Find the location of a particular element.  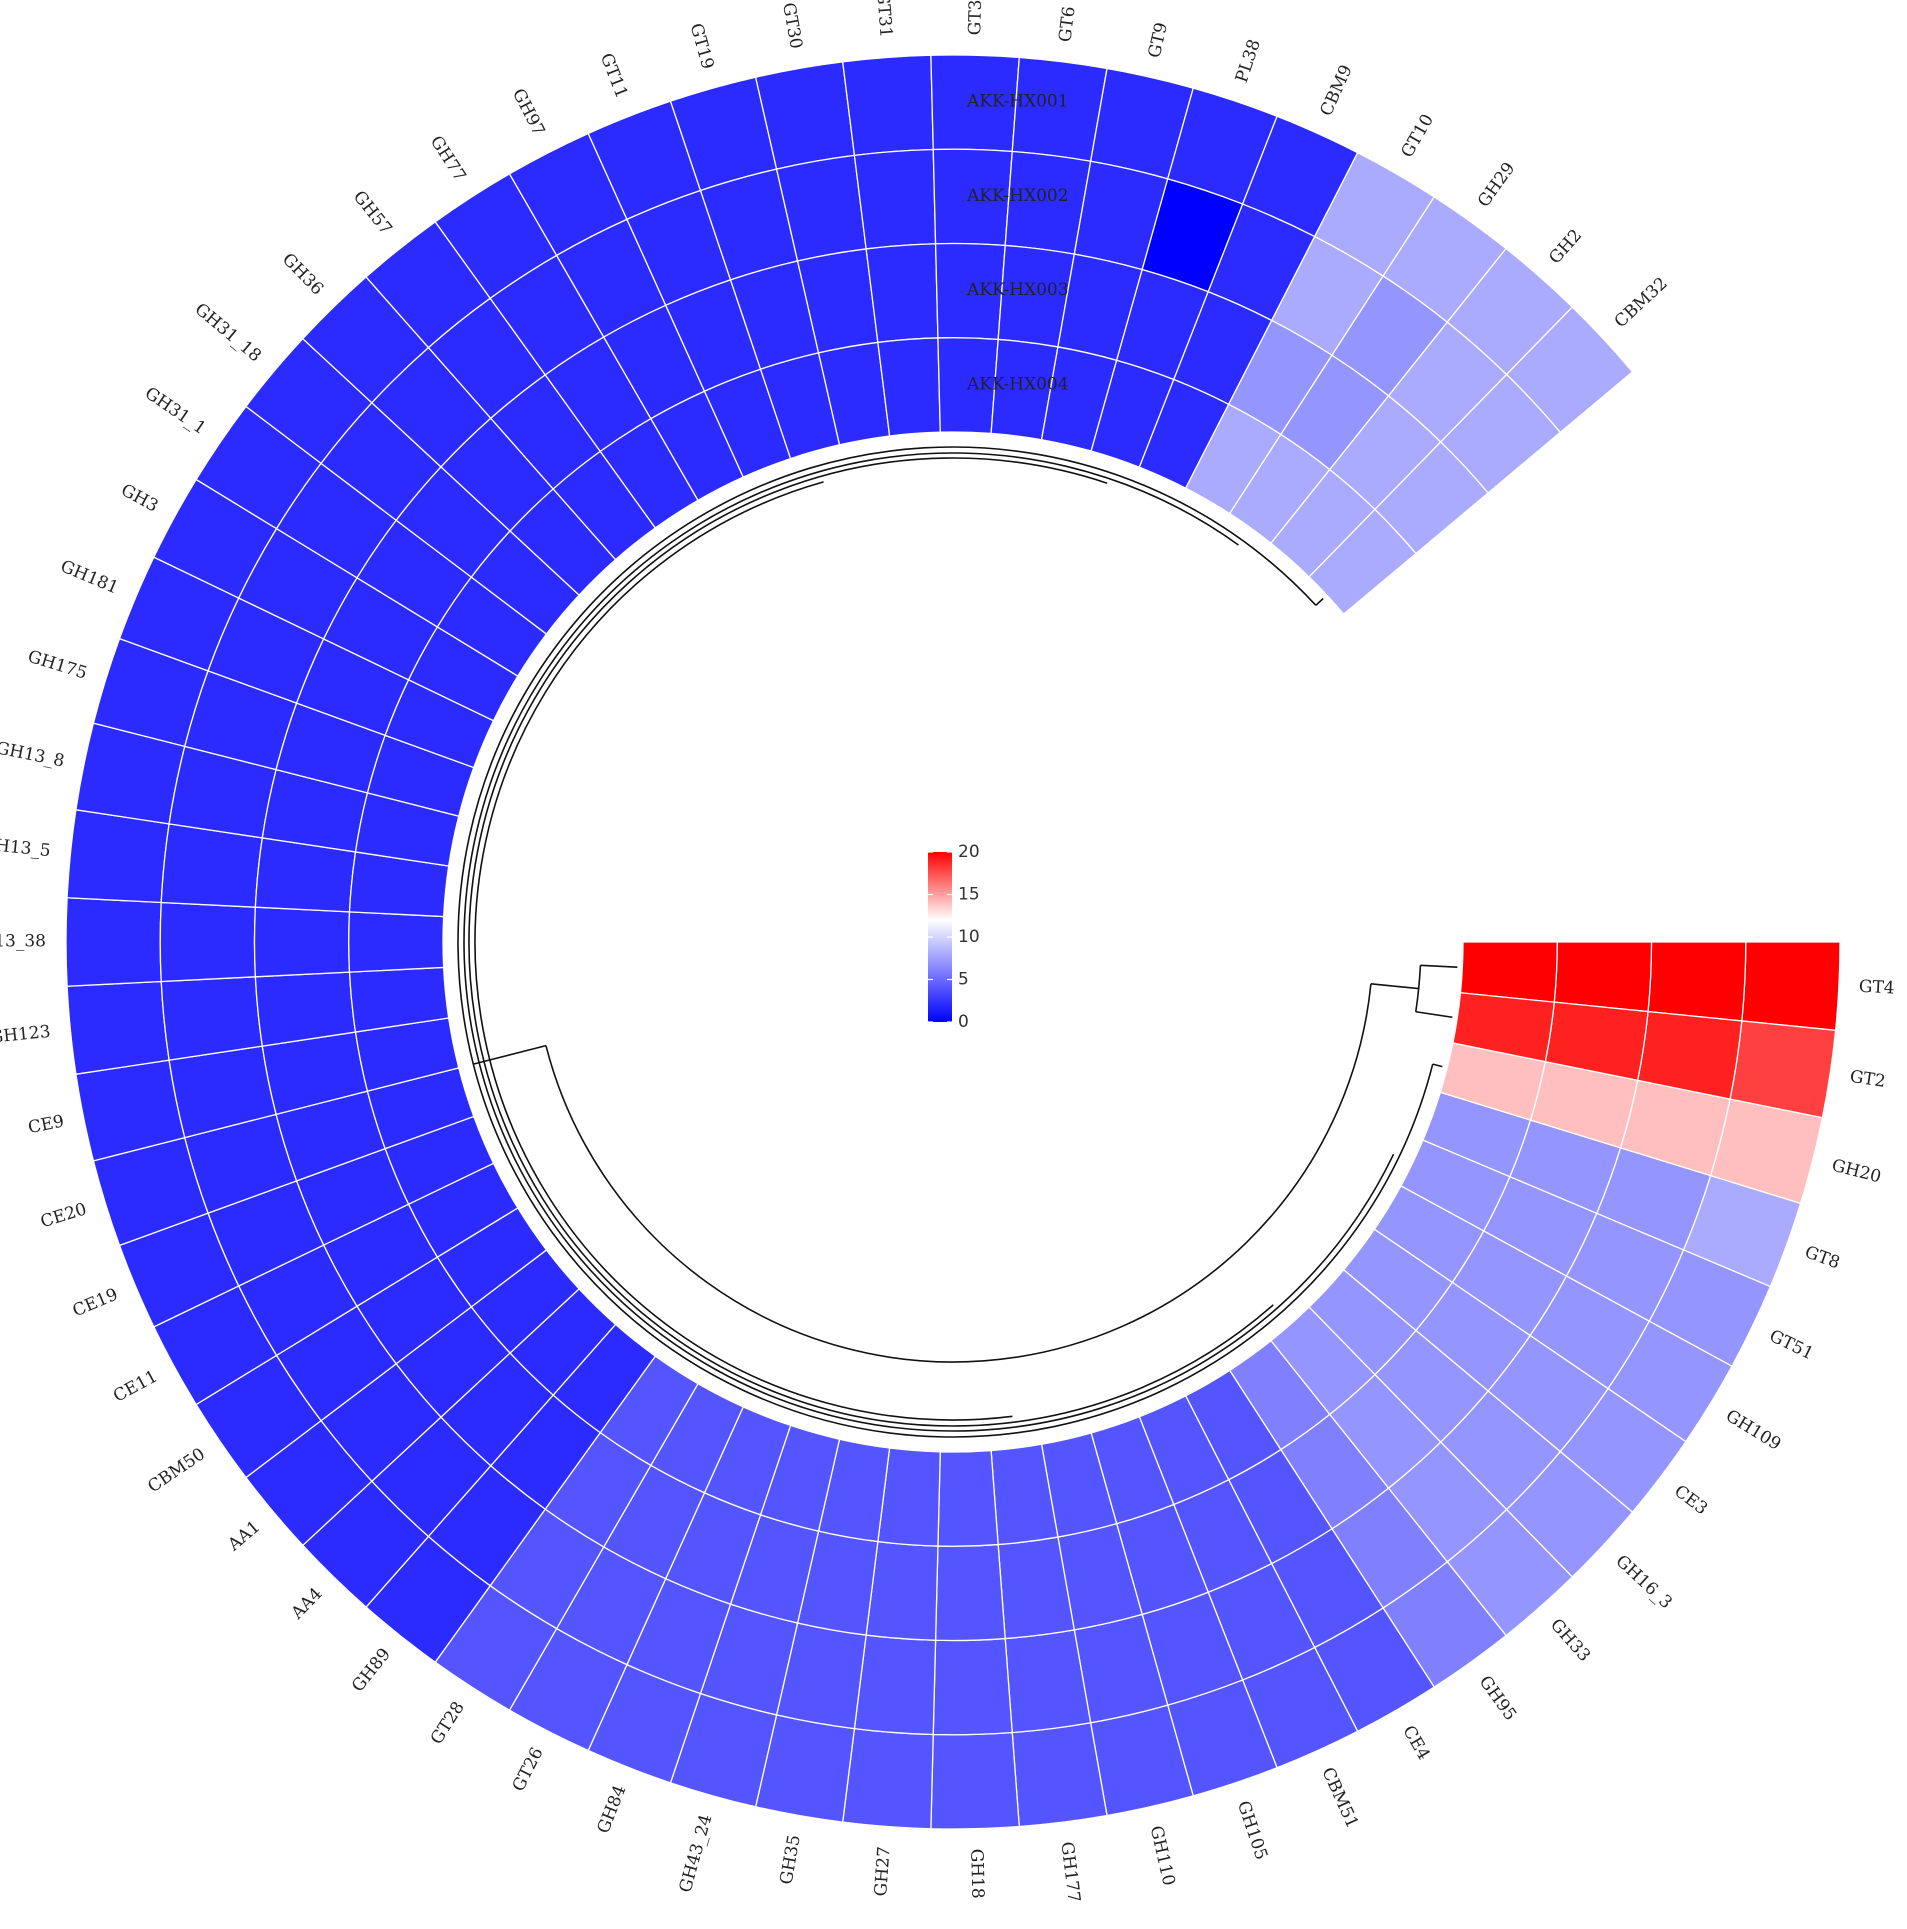

category-label-GH31_18: GH31_18 is located at coordinates (228, 332).